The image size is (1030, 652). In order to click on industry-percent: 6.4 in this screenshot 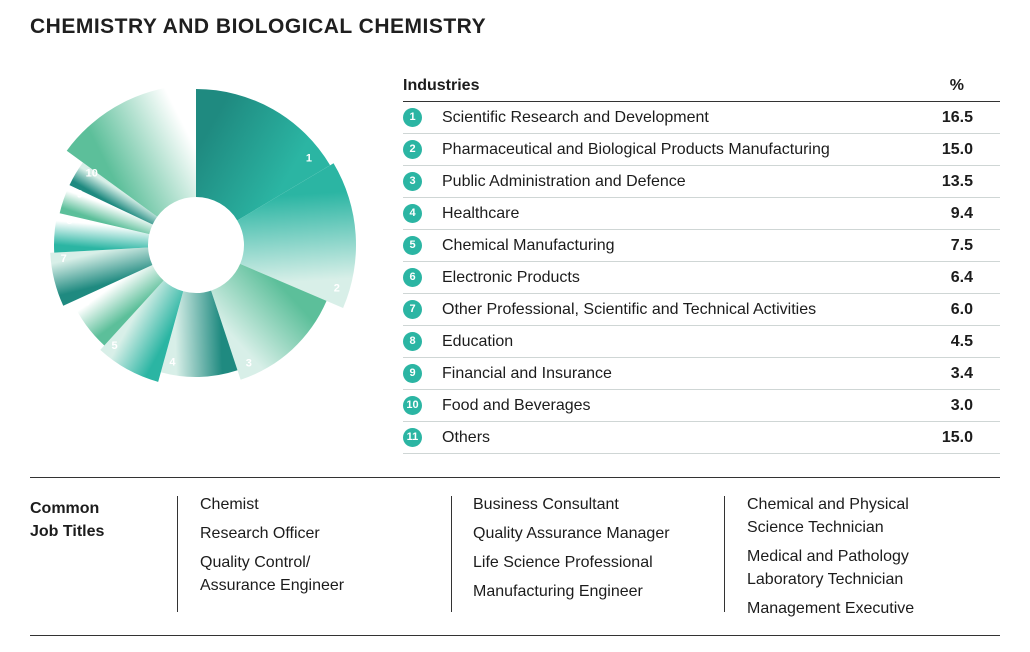, I will do `click(961, 277)`.